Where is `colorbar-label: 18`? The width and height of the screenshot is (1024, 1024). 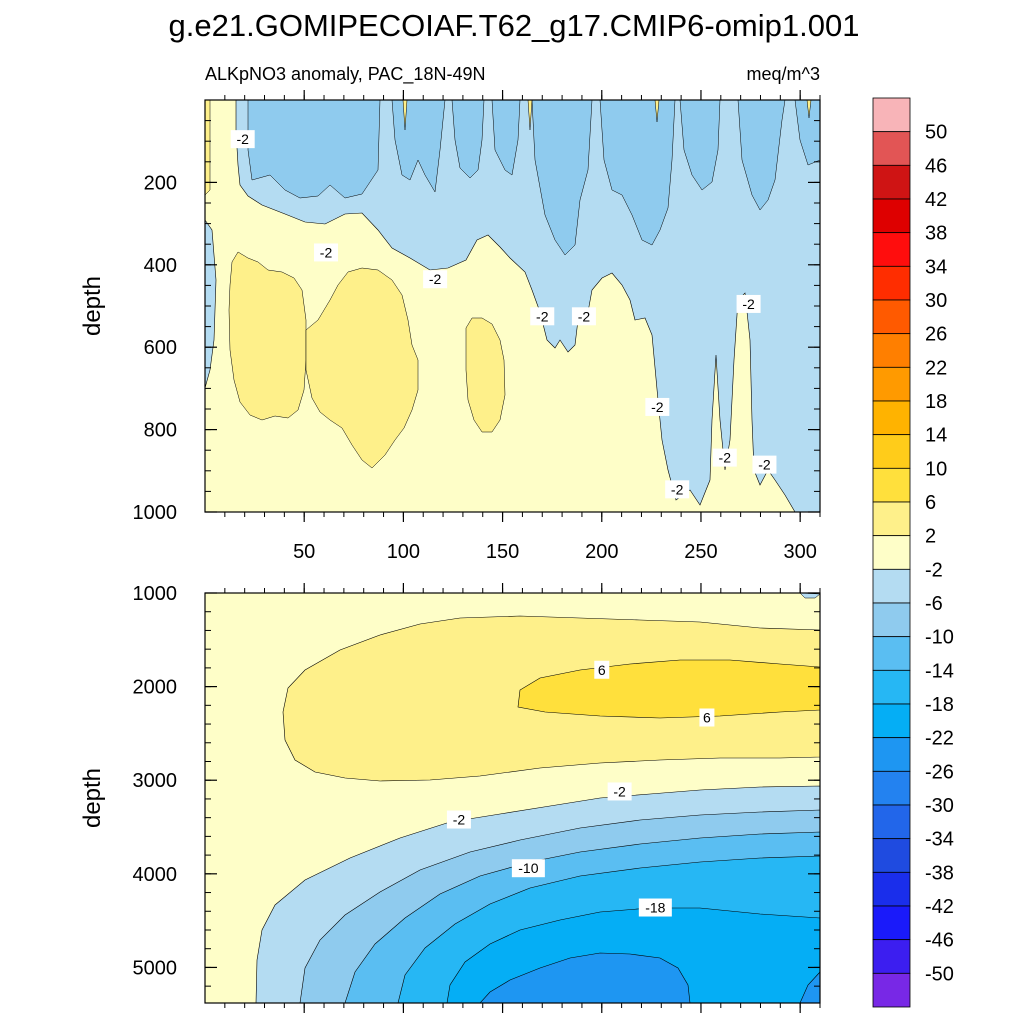 colorbar-label: 18 is located at coordinates (936, 402).